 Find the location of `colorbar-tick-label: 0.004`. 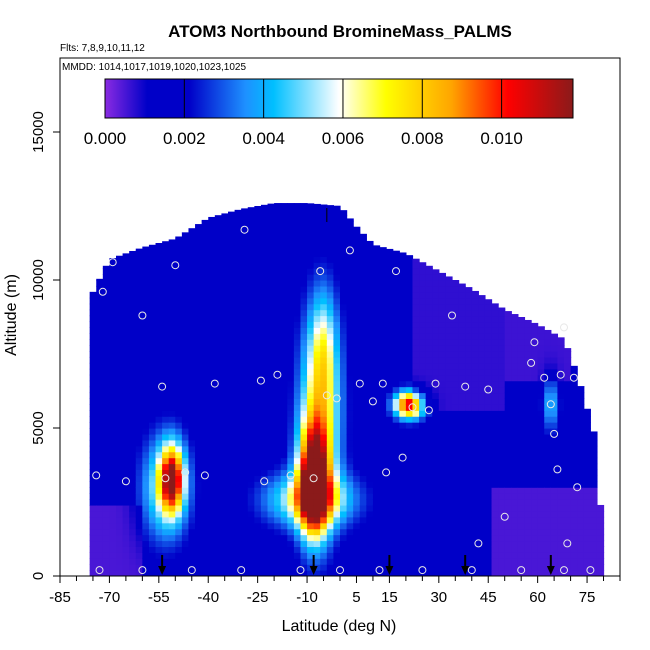

colorbar-tick-label: 0.004 is located at coordinates (263, 138).